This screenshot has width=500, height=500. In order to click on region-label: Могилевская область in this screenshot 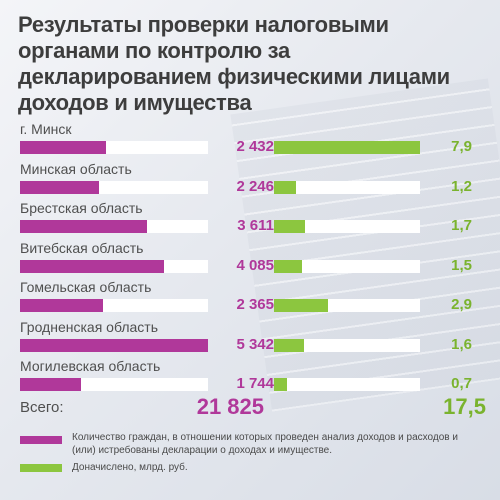, I will do `click(90, 366)`.